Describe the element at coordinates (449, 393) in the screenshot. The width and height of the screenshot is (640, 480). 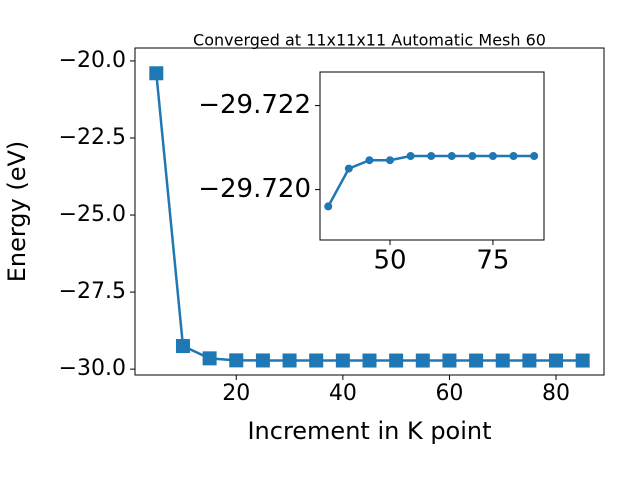
I see `x-tick-label: 60` at that location.